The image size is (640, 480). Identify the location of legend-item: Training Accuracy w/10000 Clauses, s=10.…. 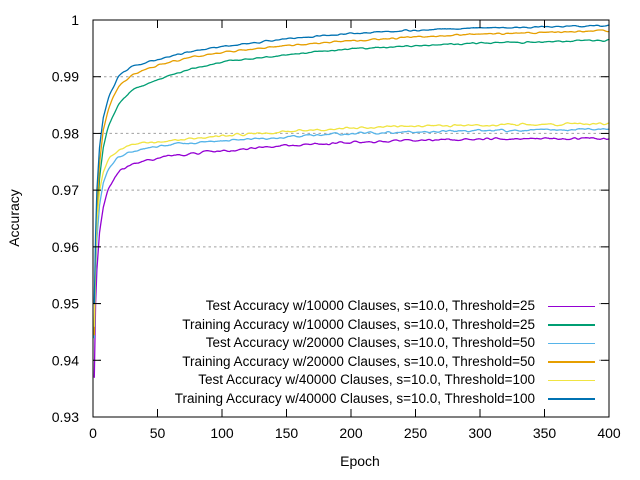
(350, 325).